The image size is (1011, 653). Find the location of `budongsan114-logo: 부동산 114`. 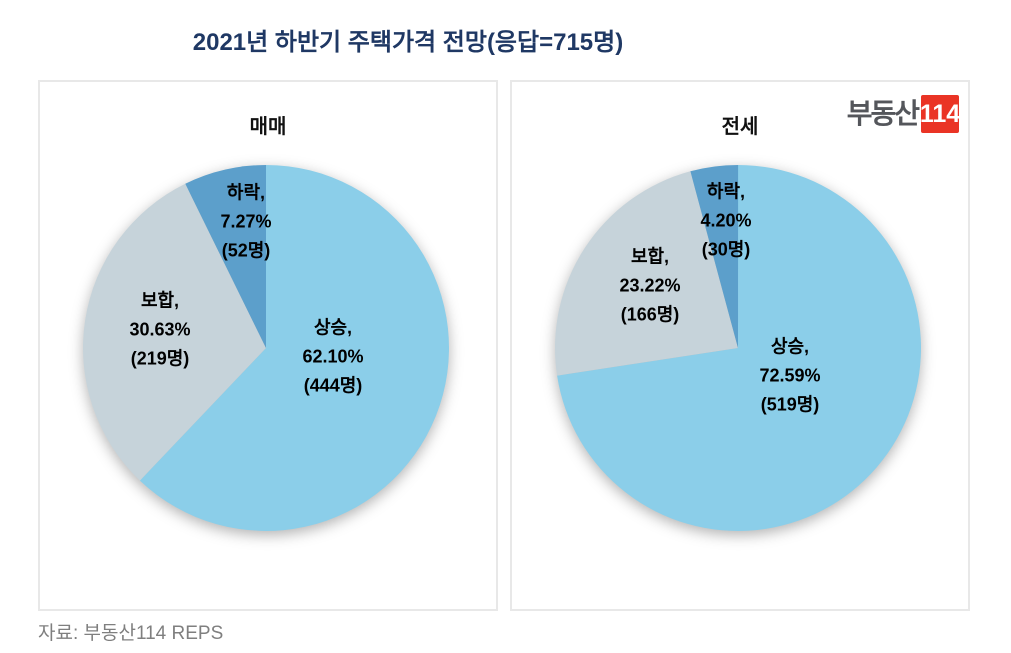

budongsan114-logo: 부동산 114 is located at coordinates (903, 114).